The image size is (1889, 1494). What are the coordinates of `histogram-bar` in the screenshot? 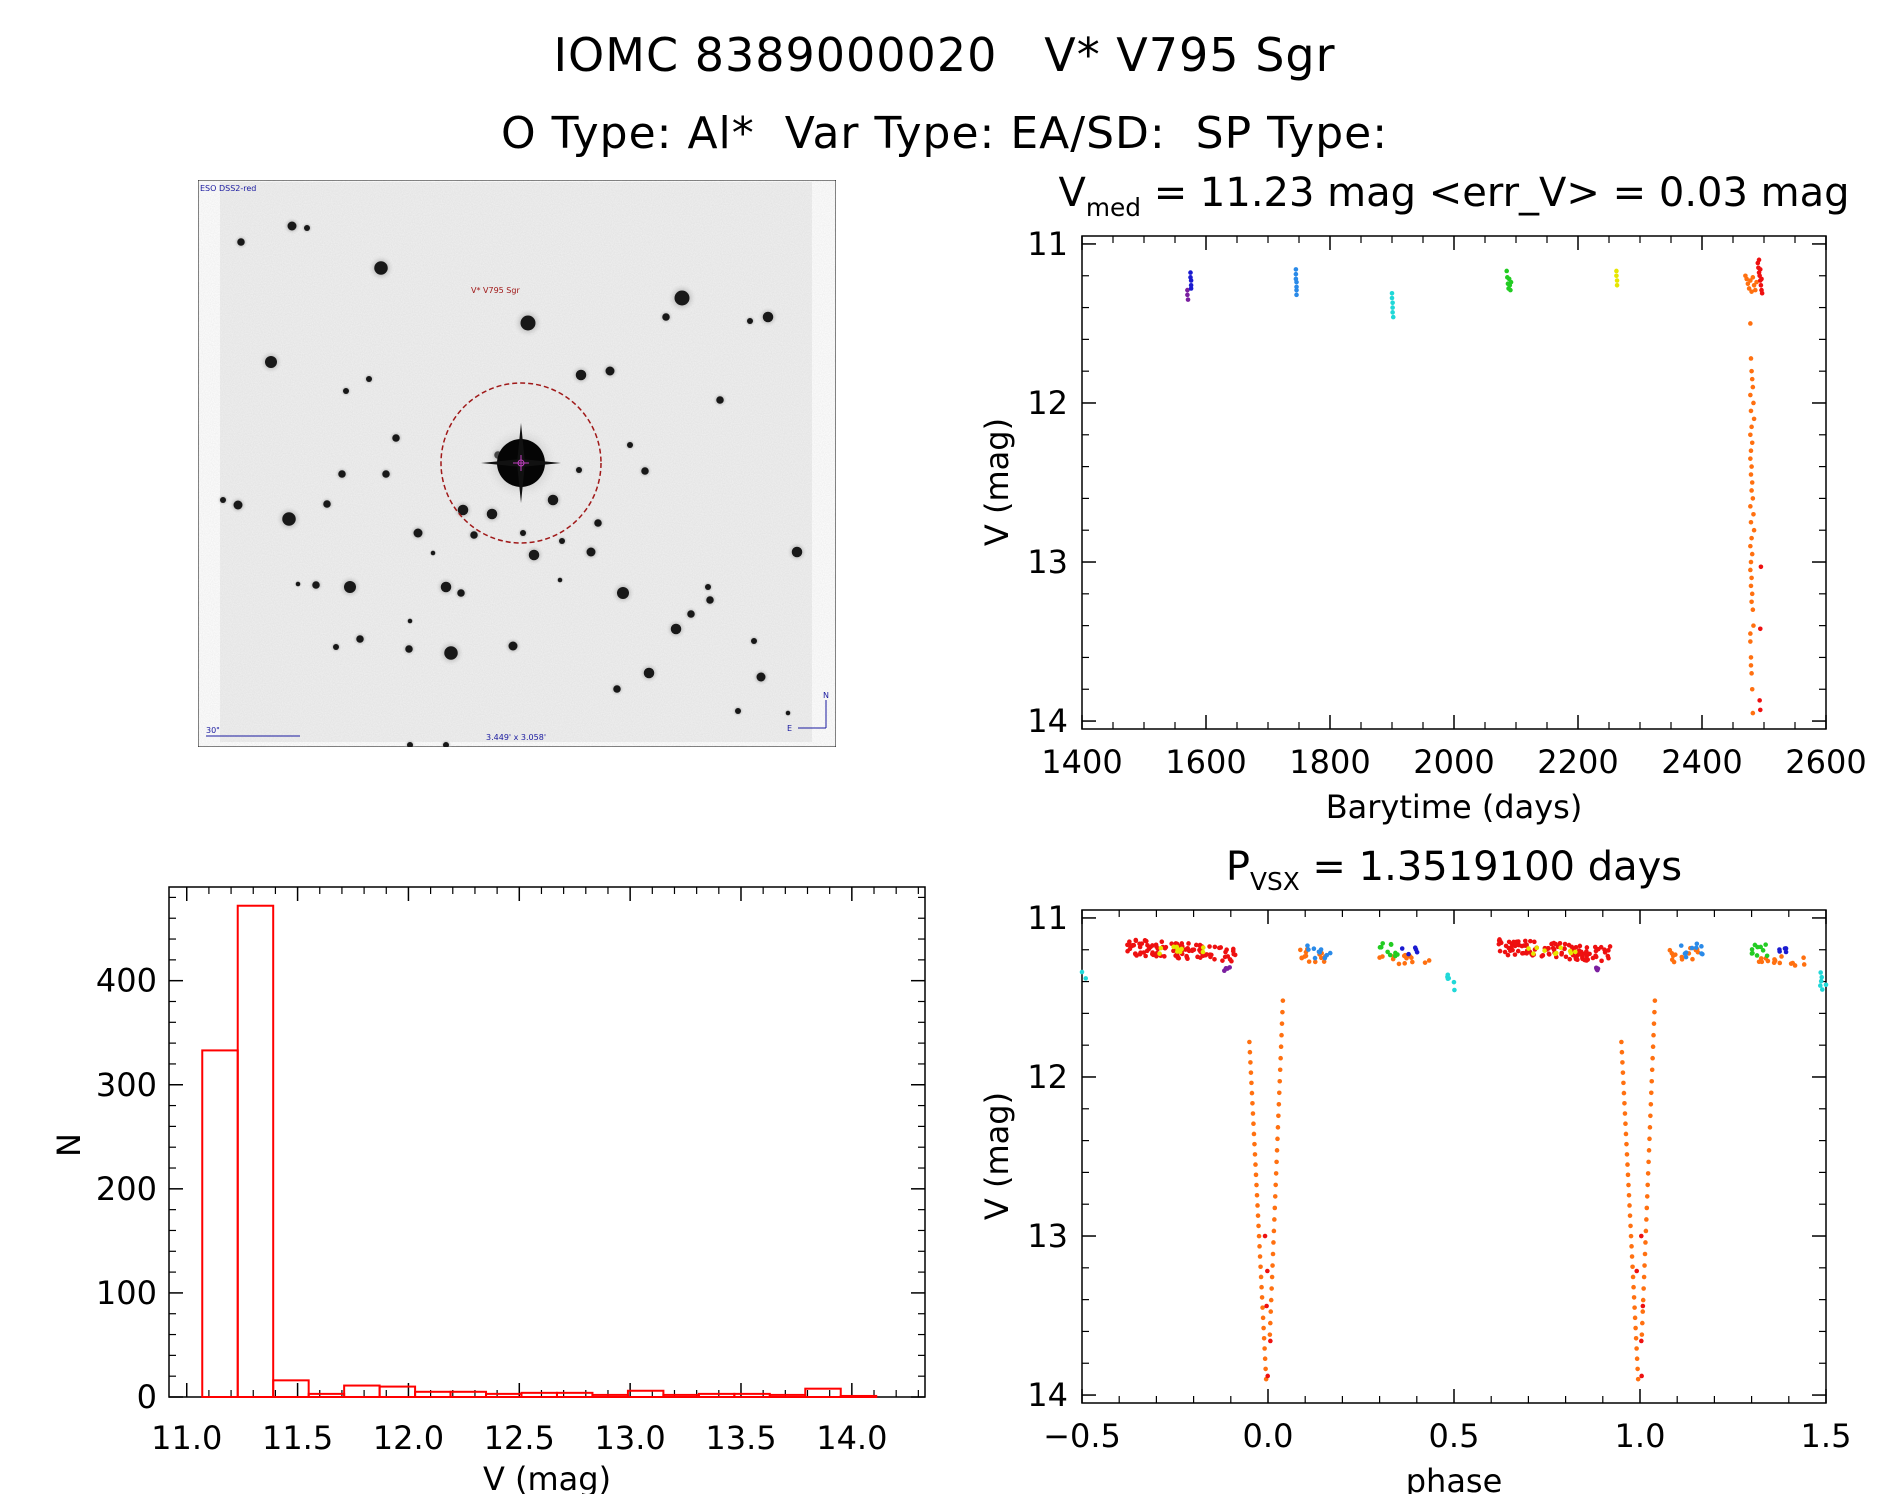 It's located at (362, 1391).